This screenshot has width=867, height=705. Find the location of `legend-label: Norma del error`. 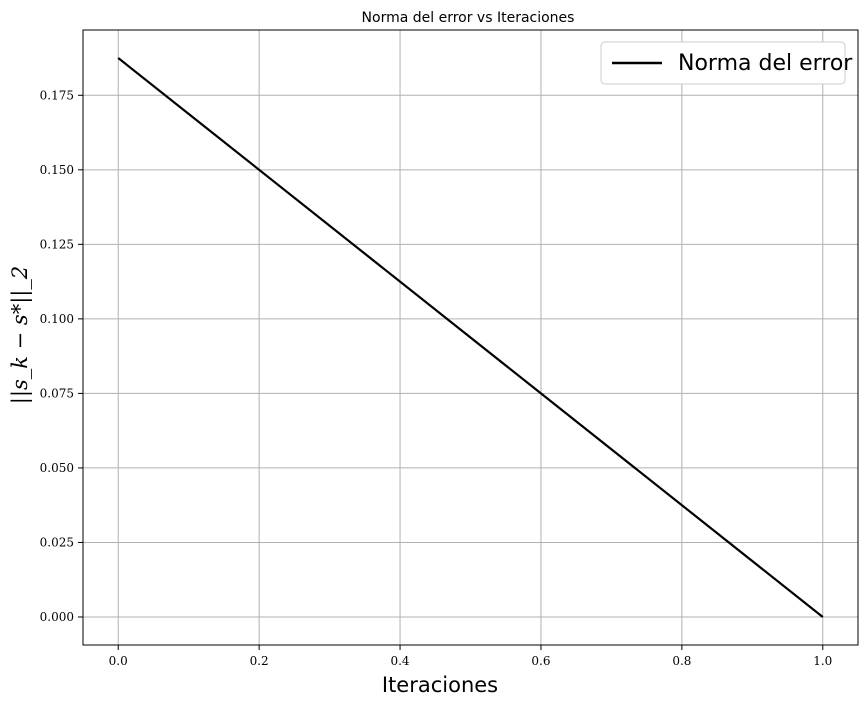

legend-label: Norma del error is located at coordinates (765, 63).